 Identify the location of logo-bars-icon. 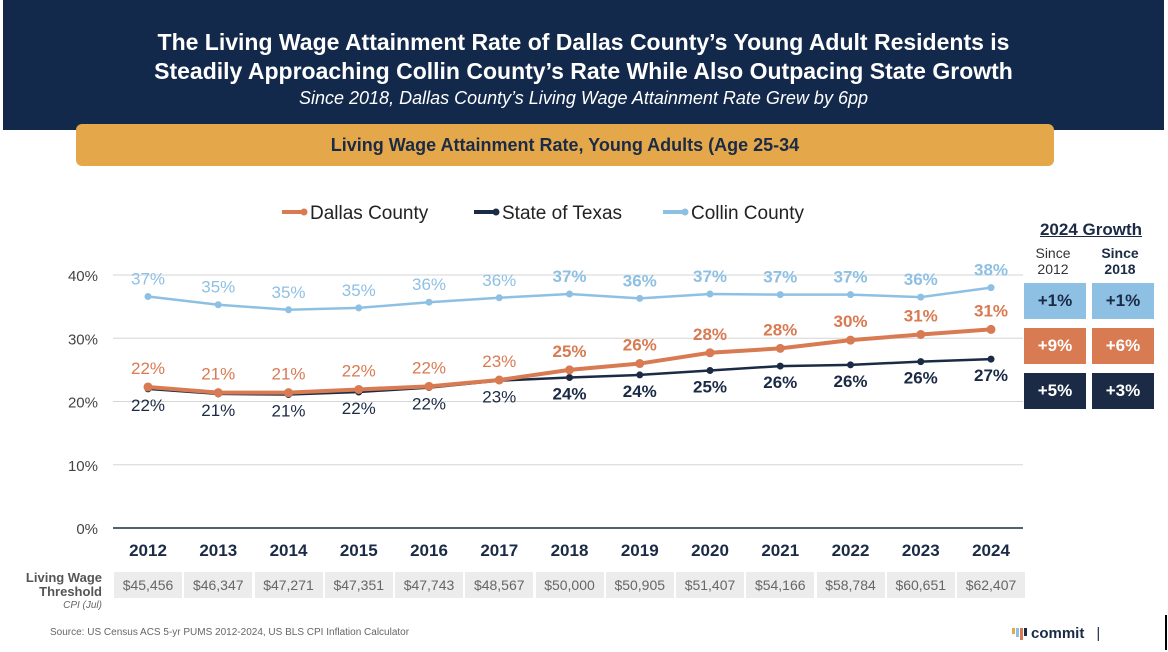
(1019, 633).